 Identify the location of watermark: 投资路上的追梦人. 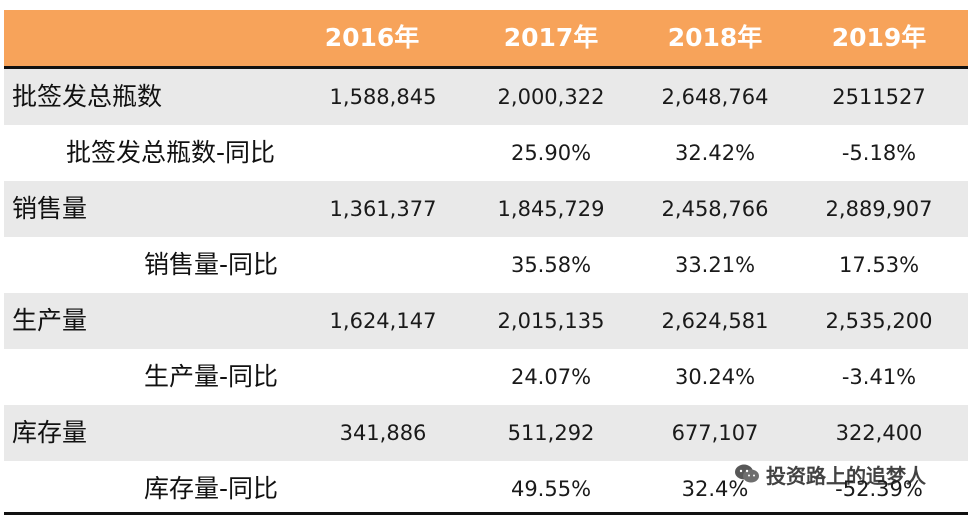
(830, 474).